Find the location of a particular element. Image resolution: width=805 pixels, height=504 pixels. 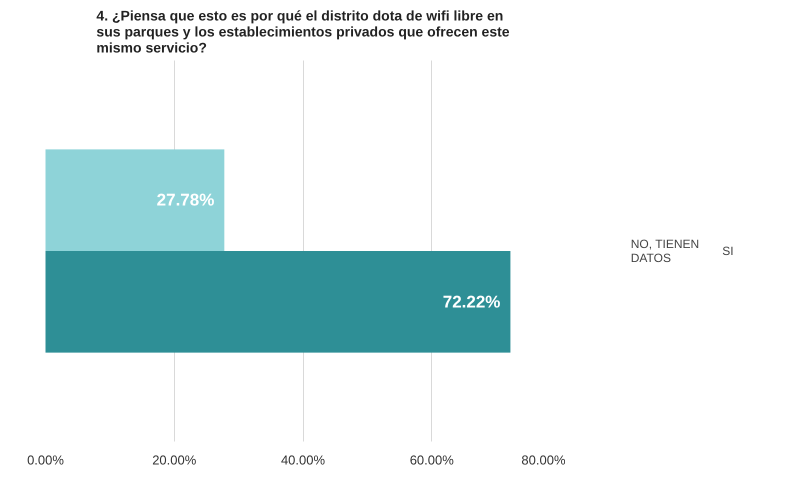

text: NO, TIENEN DATOS is located at coordinates (665, 250).